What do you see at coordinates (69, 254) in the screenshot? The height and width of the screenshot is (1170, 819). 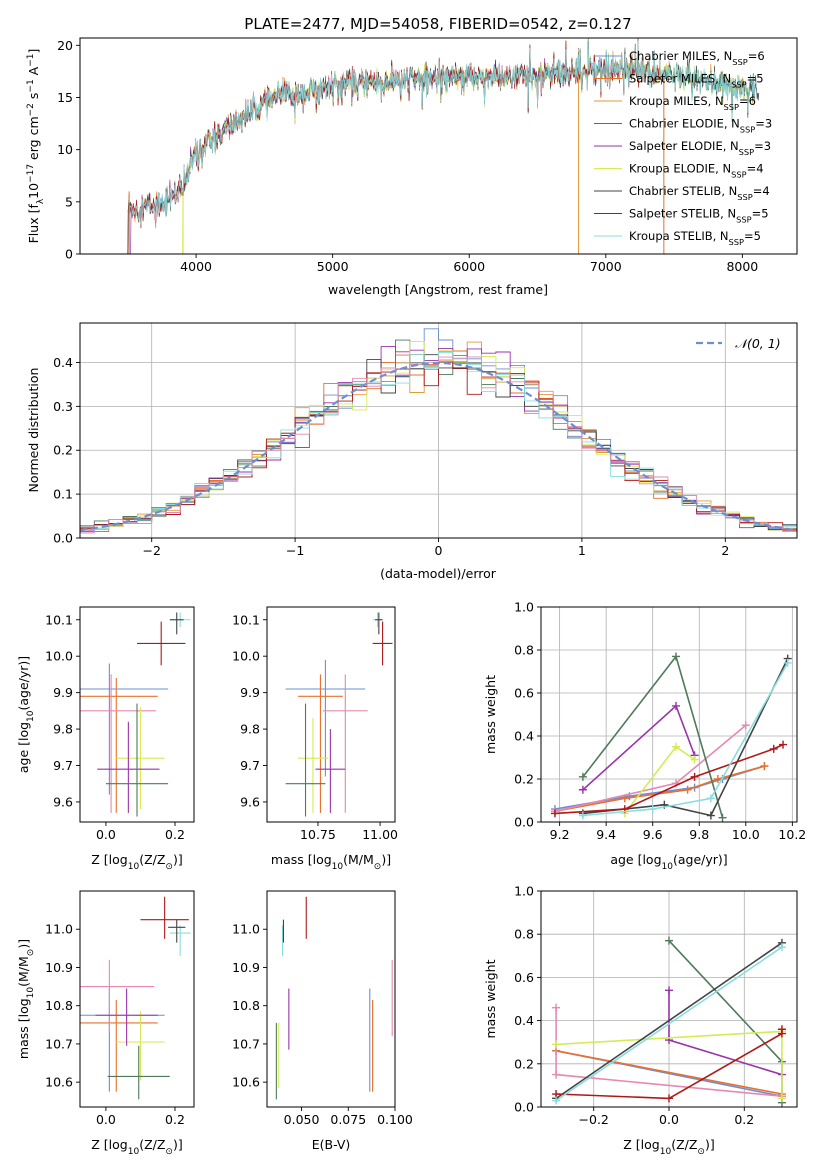 I see `y-tick-label: 0` at bounding box center [69, 254].